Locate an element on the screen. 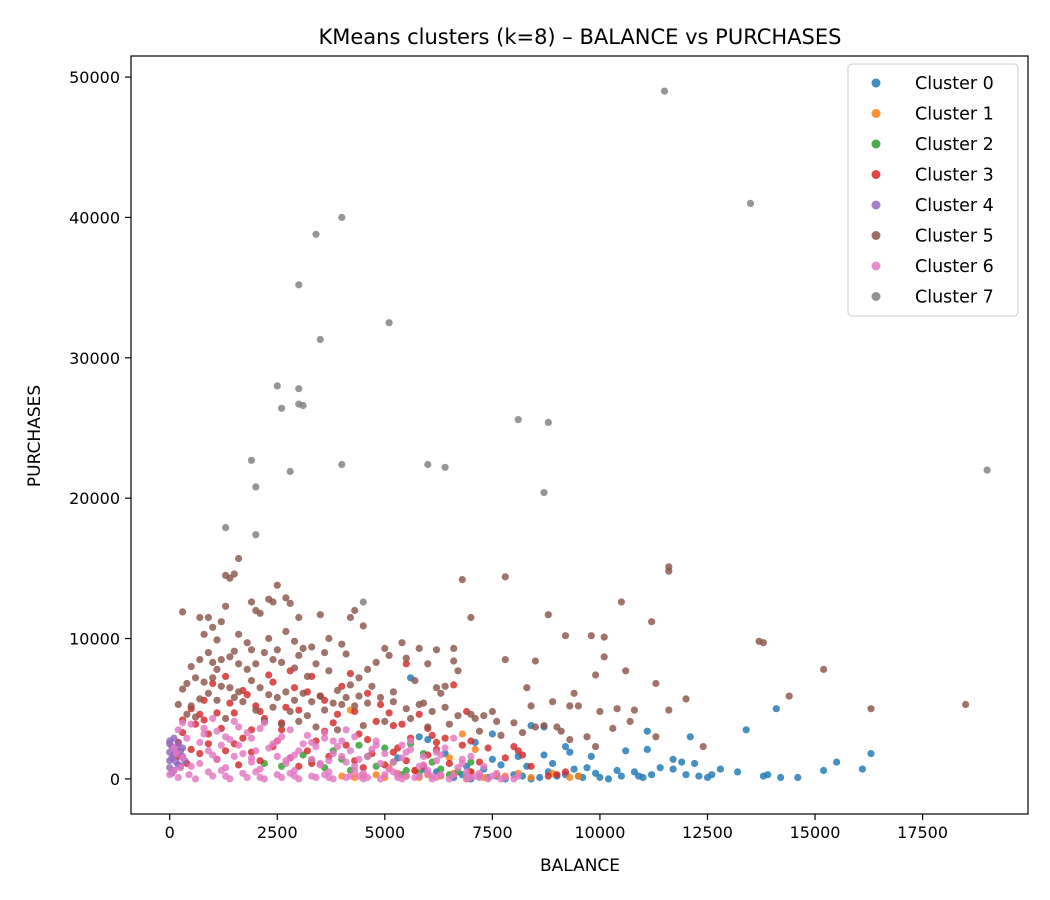 The width and height of the screenshot is (1050, 900). x-tick-label: 17500 is located at coordinates (922, 832).